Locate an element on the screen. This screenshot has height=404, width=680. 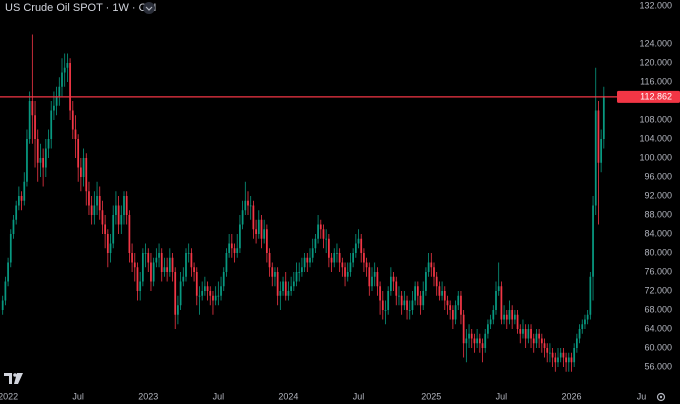
gear-center is located at coordinates (661, 397).